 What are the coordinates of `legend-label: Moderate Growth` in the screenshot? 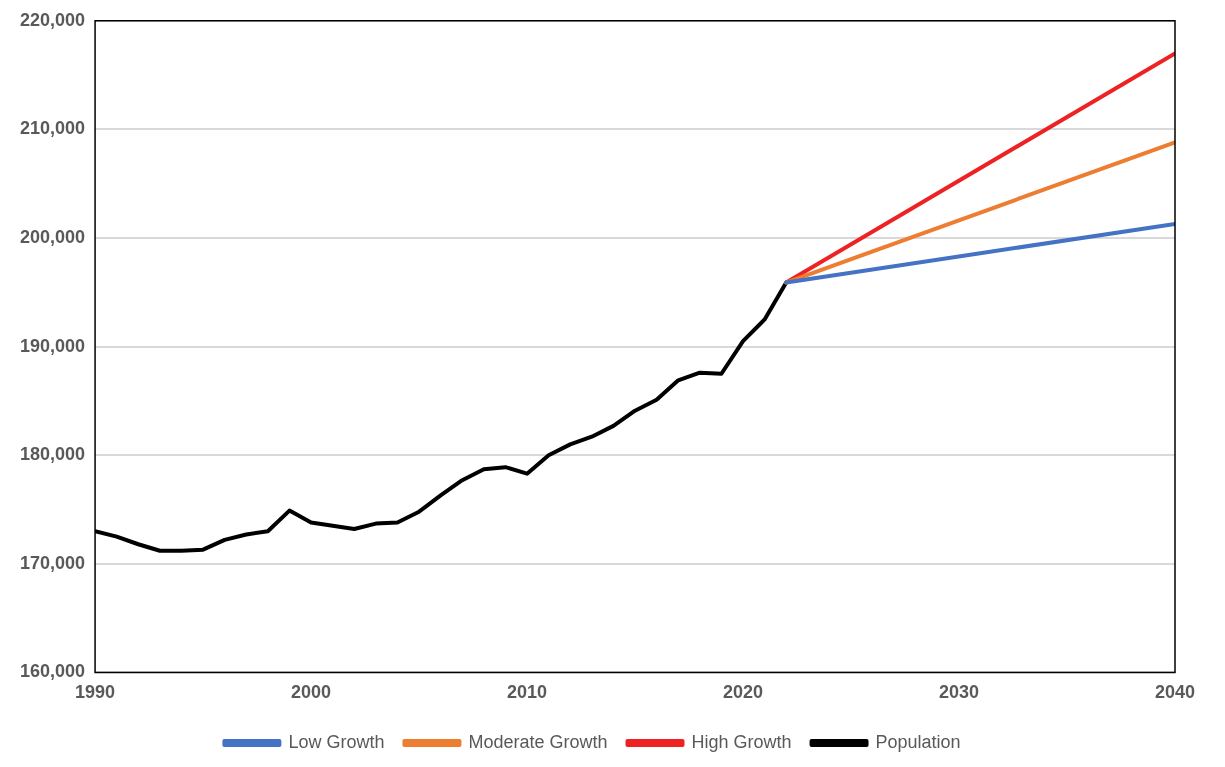 It's located at (538, 741).